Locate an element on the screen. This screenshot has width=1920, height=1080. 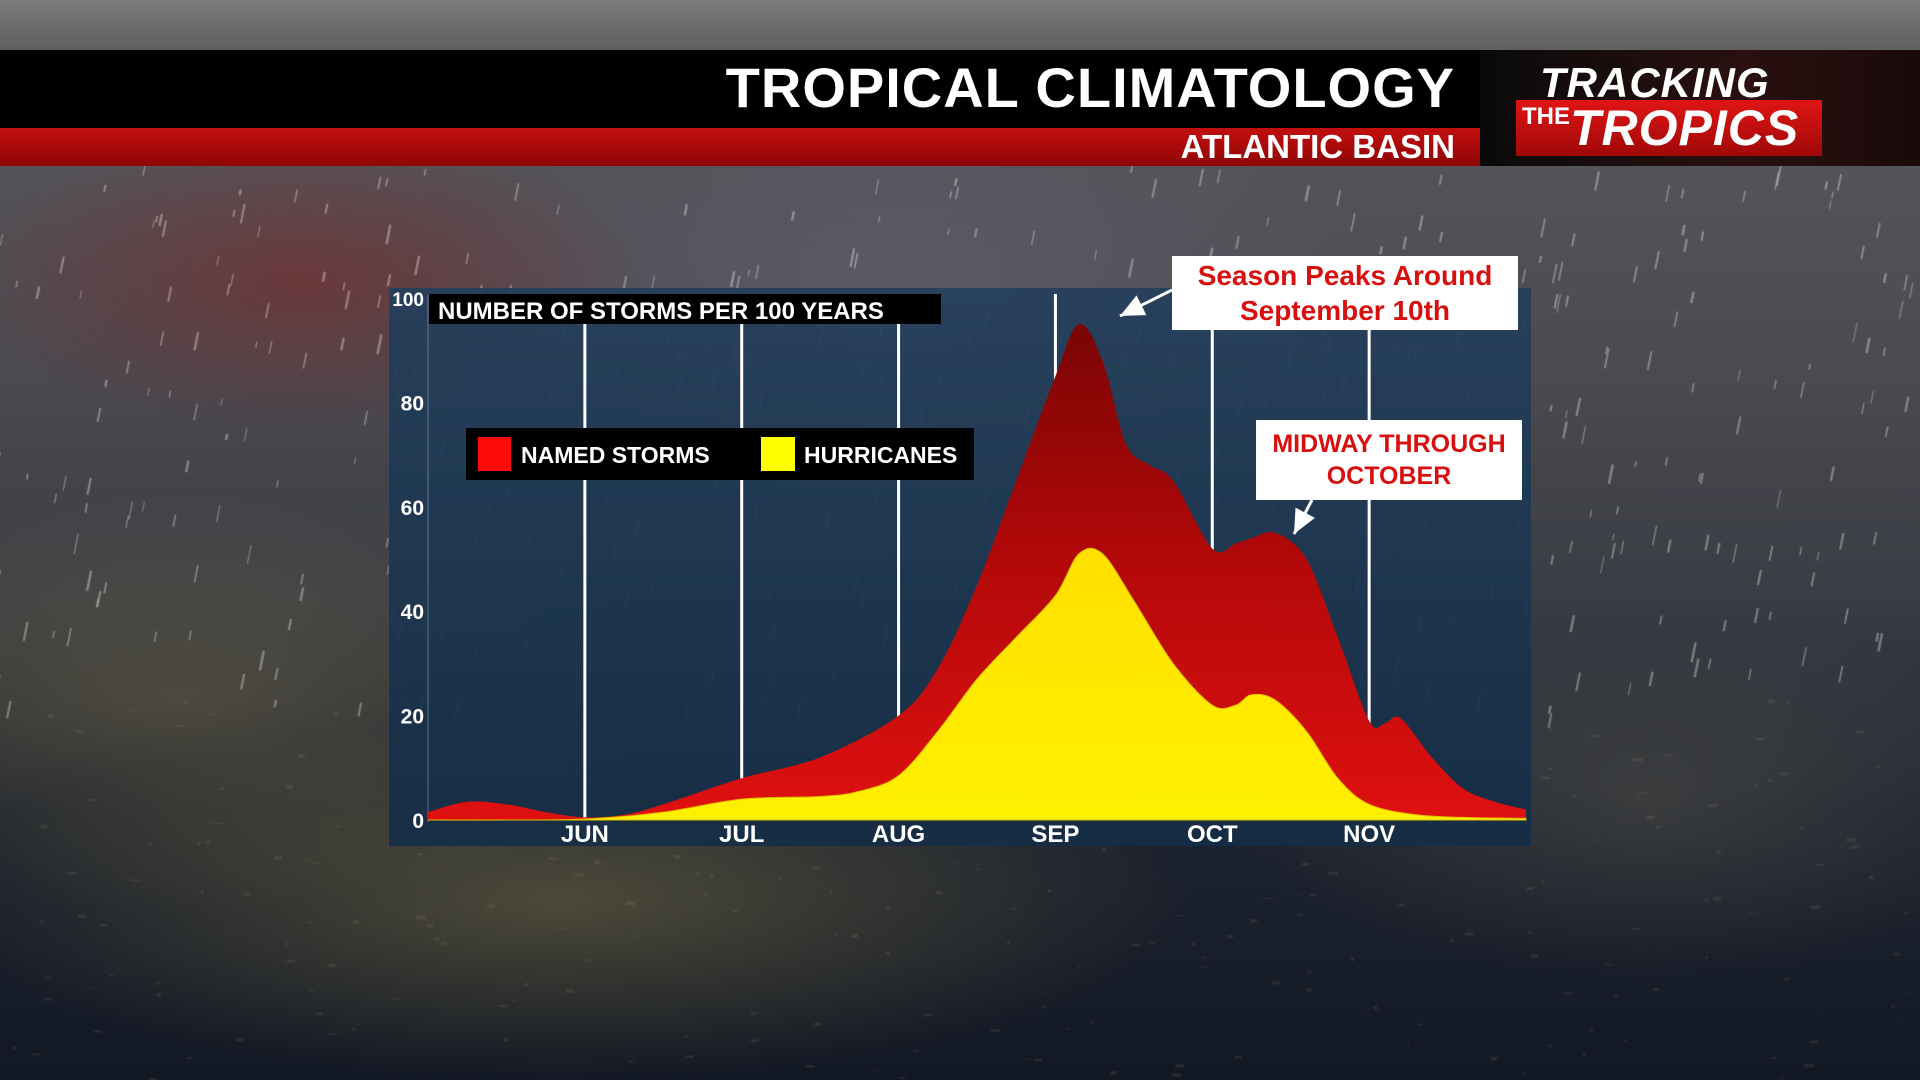
callout-october-line1: MIDWAY THROUGH is located at coordinates (1389, 444).